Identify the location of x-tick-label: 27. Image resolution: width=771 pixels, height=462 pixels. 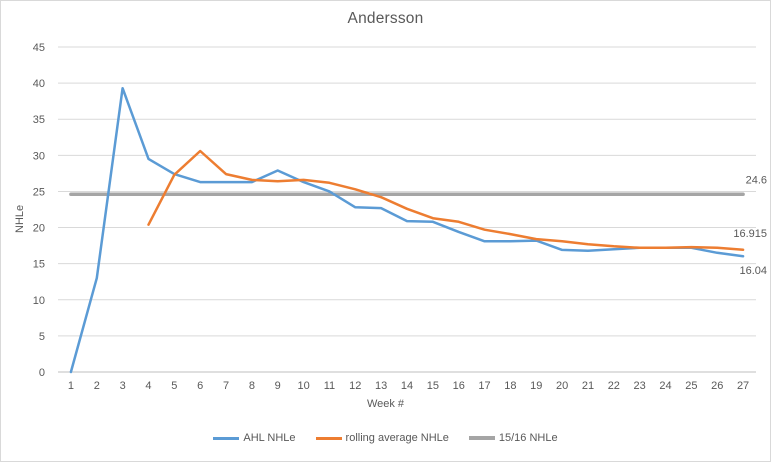
(743, 386).